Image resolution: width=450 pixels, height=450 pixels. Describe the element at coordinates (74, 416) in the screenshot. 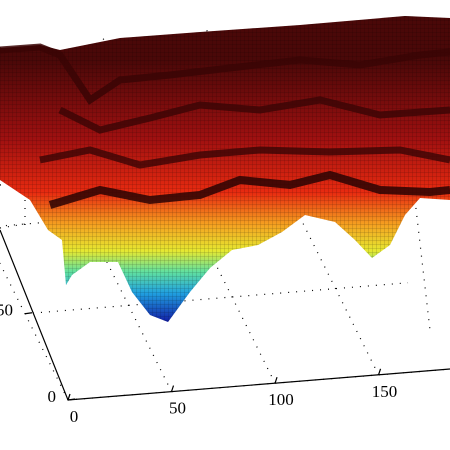

I see `x-tick-label: 0` at that location.